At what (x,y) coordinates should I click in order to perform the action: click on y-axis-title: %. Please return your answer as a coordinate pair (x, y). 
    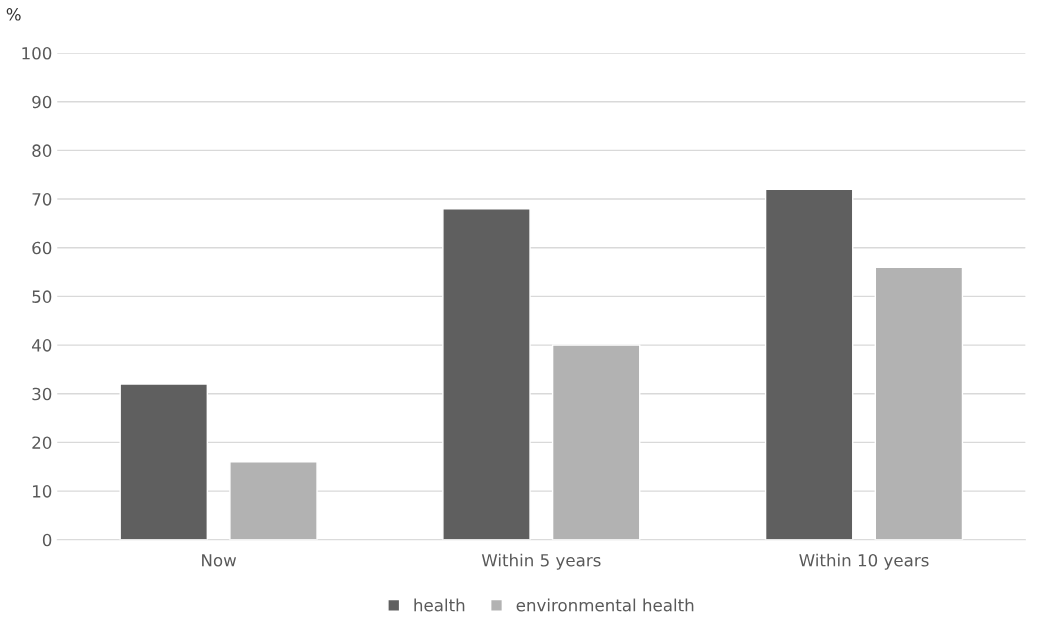
    Looking at the image, I should click on (13, 14).